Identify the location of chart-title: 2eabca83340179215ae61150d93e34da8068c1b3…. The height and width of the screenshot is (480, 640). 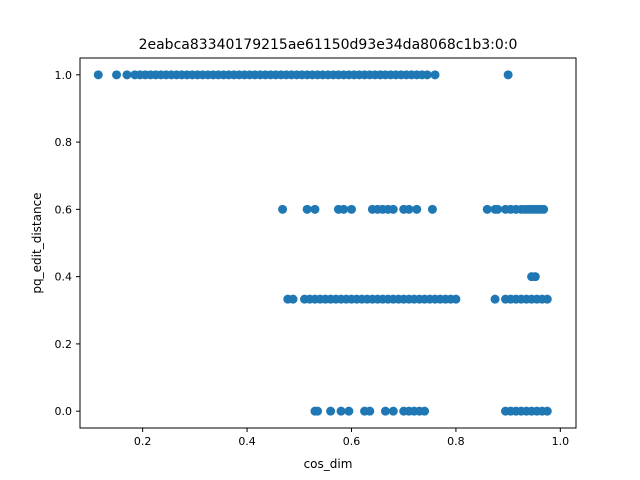
(328, 45).